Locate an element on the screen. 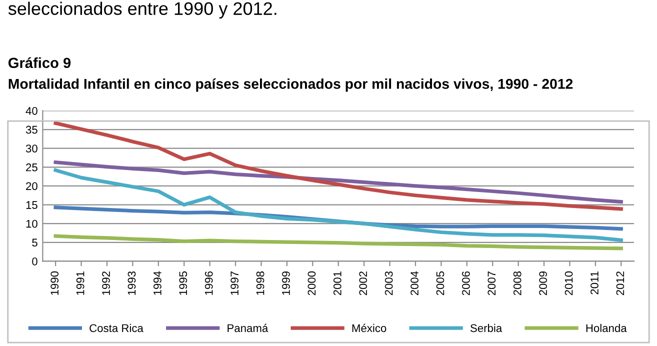 Image resolution: width=657 pixels, height=346 pixels. x-tick-label: 2012 is located at coordinates (620, 284).